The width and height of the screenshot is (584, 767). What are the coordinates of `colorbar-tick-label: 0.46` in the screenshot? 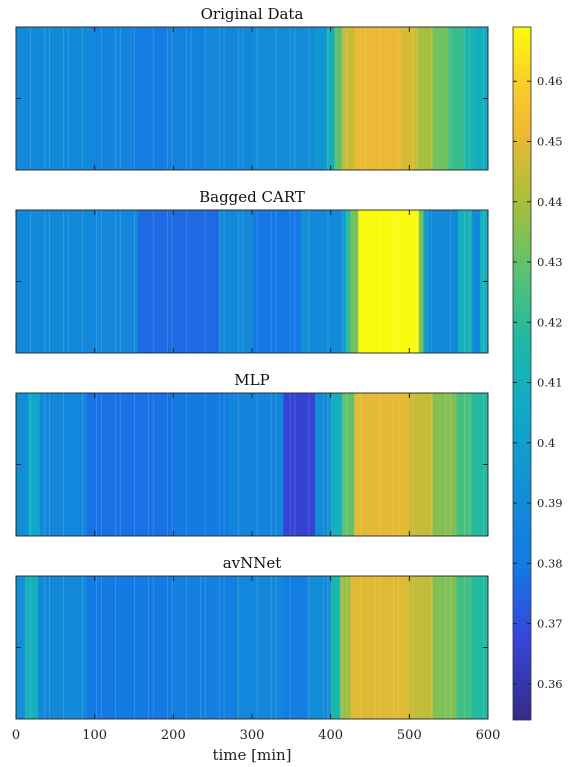 It's located at (550, 81).